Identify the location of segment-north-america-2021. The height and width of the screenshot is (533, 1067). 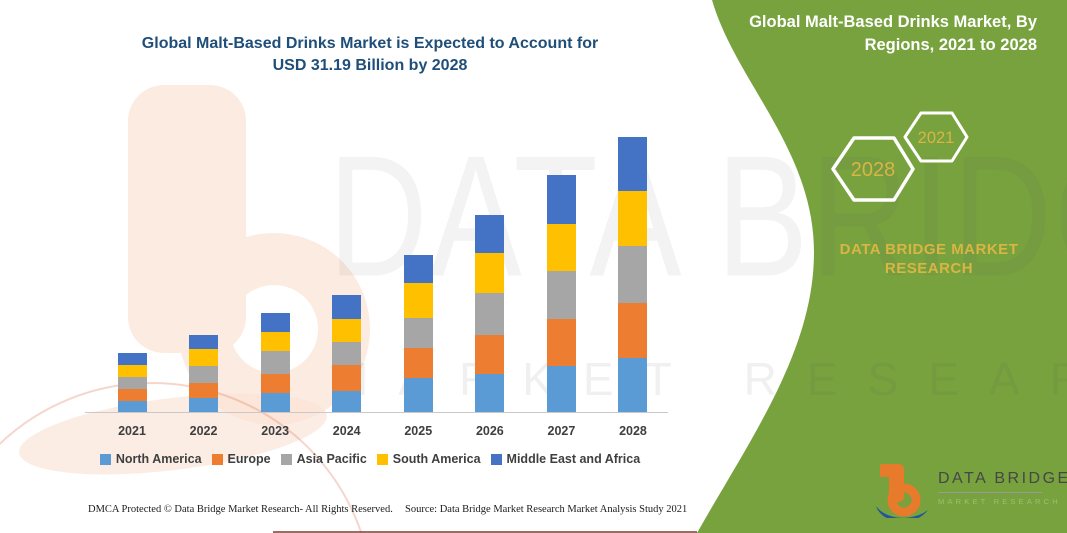
(132, 406).